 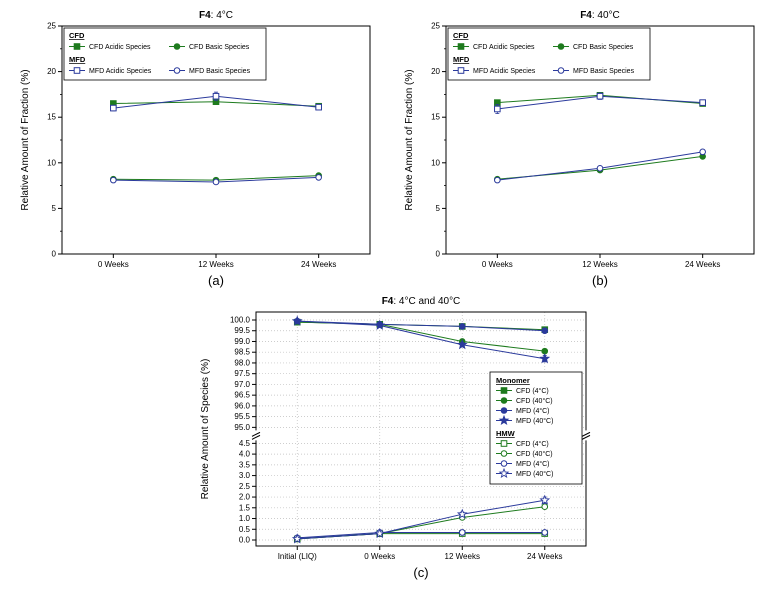 What do you see at coordinates (600, 15) in the screenshot?
I see `chart-title: F4: 40°C` at bounding box center [600, 15].